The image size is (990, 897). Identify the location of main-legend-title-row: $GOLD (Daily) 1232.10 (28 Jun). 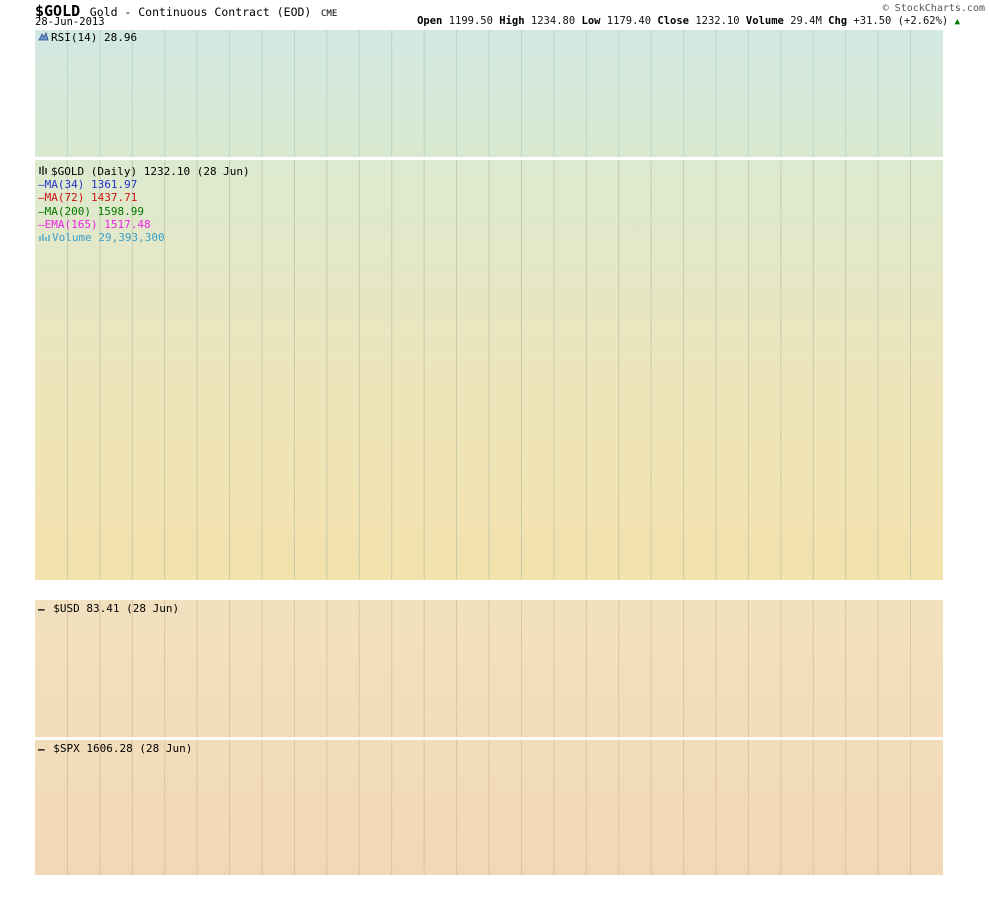
(144, 171).